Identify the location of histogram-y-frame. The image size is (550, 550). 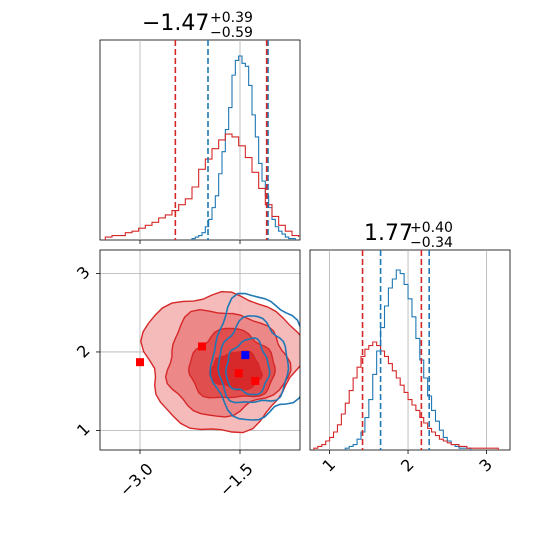
(410, 350).